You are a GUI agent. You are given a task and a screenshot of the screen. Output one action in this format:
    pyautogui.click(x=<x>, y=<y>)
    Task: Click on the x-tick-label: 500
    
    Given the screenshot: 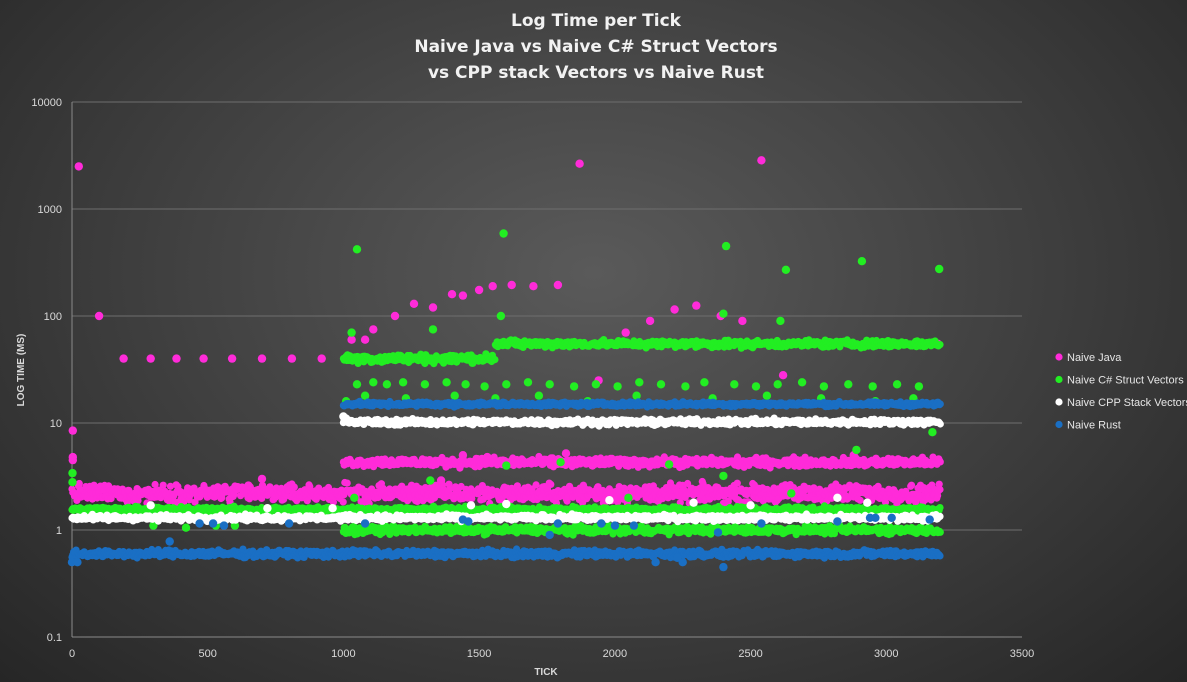 What is the action you would take?
    pyautogui.click(x=208, y=654)
    